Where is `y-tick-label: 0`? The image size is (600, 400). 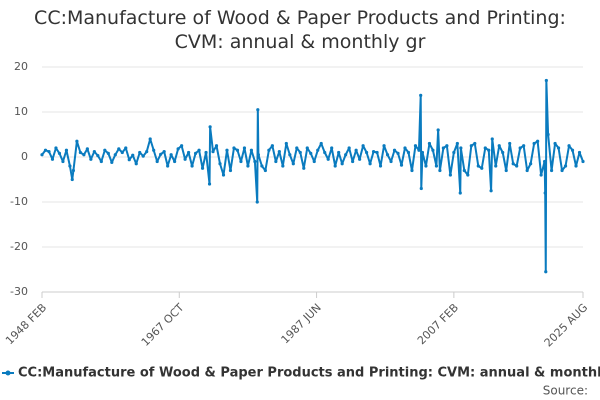 y-tick-label: 0 is located at coordinates (24, 156).